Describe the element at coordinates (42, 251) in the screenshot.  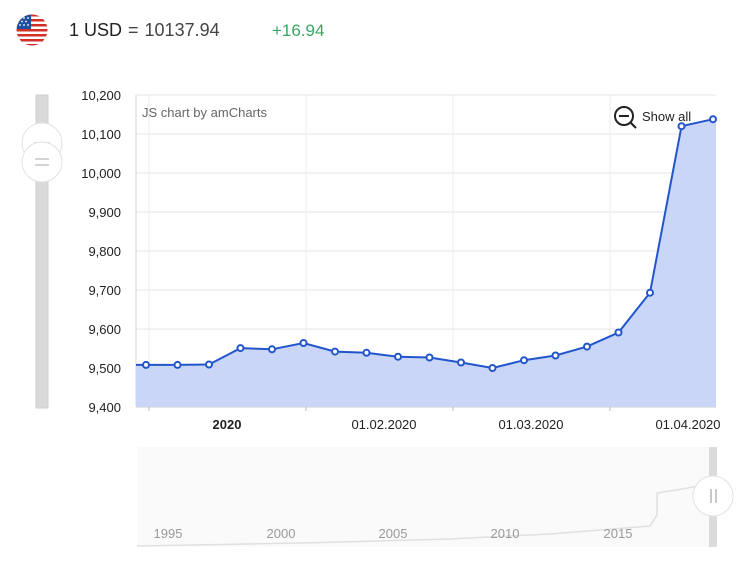
I see `vertical-scrollbar` at that location.